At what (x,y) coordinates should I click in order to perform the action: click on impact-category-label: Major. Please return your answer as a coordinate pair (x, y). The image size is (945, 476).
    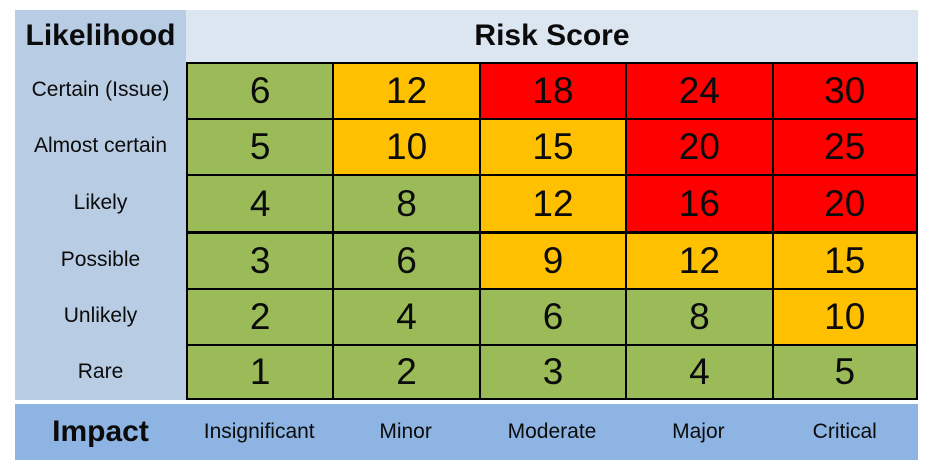
    Looking at the image, I should click on (698, 431).